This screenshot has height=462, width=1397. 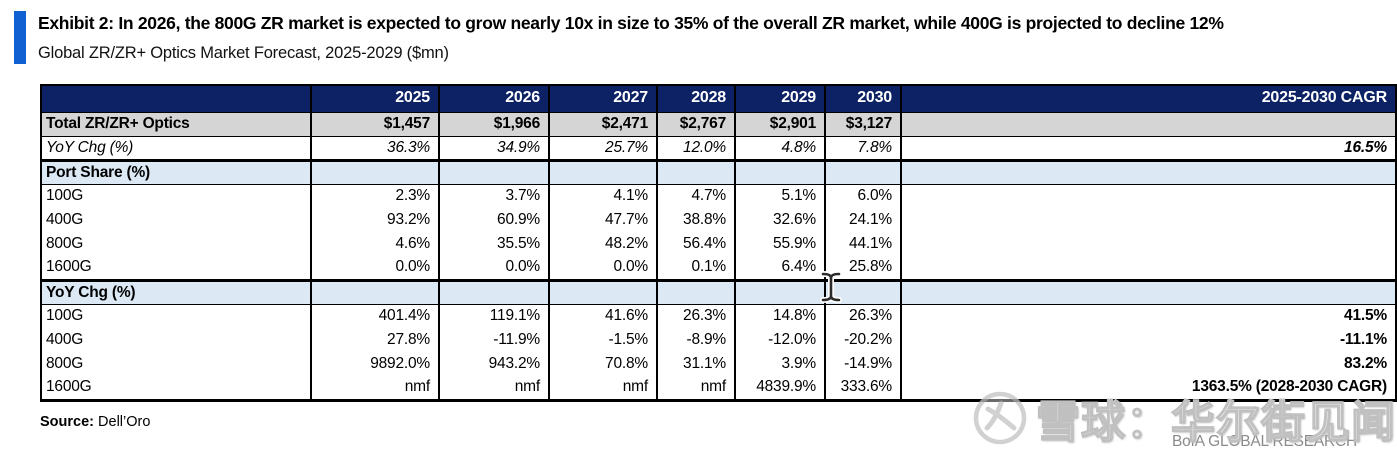 I want to click on table-row: 100G 2.3% 3.7% 4.1% 4.7% 5.1% 6.0%, so click(x=718, y=196).